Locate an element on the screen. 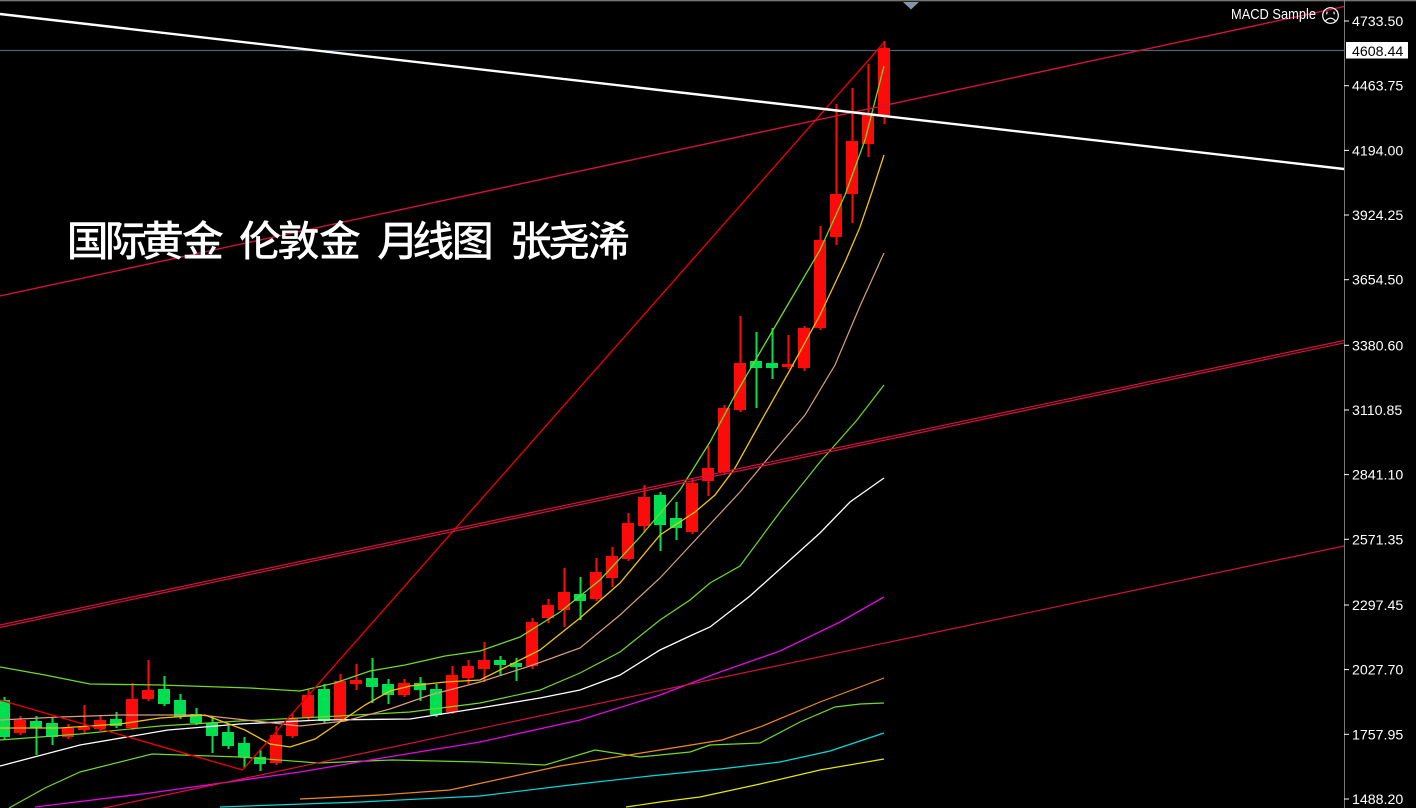 The image size is (1416, 808). svg-text: 3924.25 is located at coordinates (1377, 216).